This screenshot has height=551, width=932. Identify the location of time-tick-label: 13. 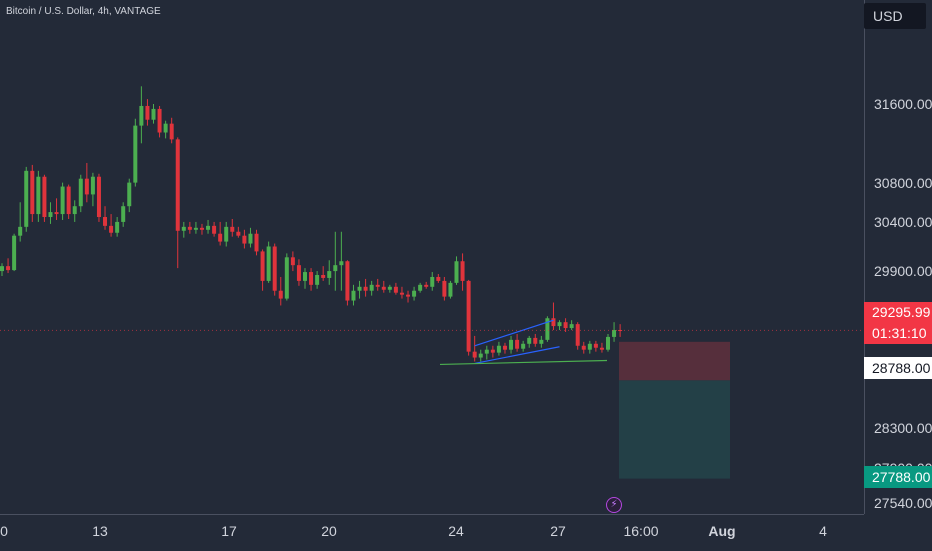
(100, 531).